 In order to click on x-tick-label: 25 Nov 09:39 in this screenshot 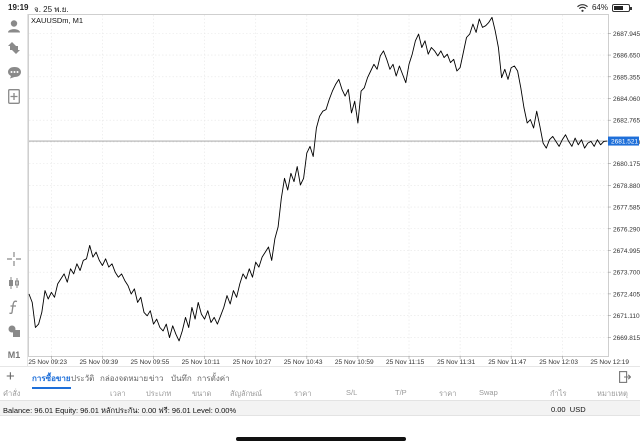, I will do `click(98, 362)`.